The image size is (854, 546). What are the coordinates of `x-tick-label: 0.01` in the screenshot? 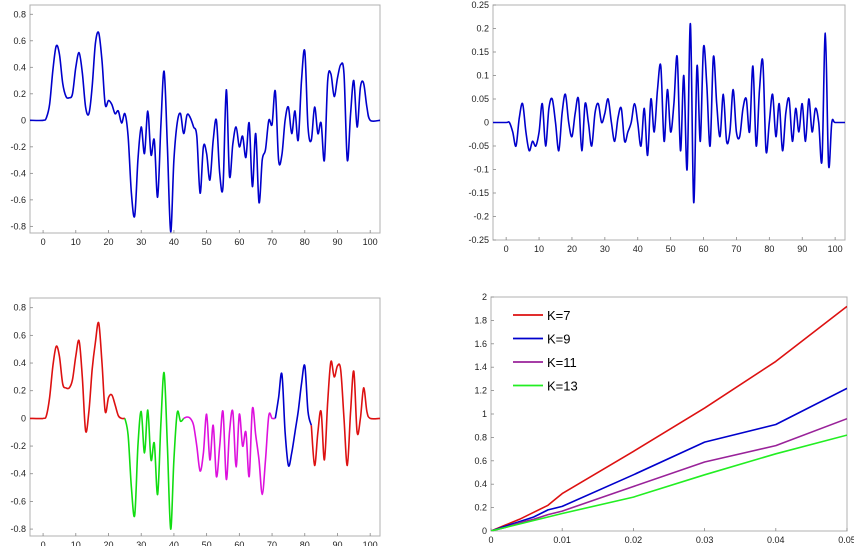 It's located at (562, 540).